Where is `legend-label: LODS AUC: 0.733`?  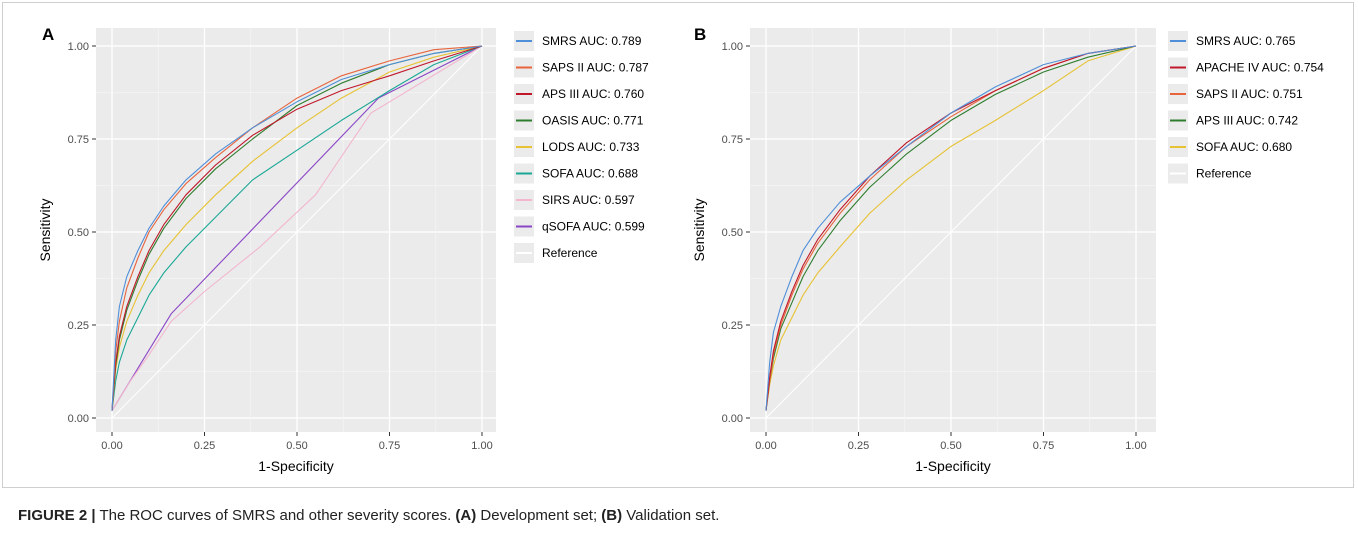 legend-label: LODS AUC: 0.733 is located at coordinates (591, 147).